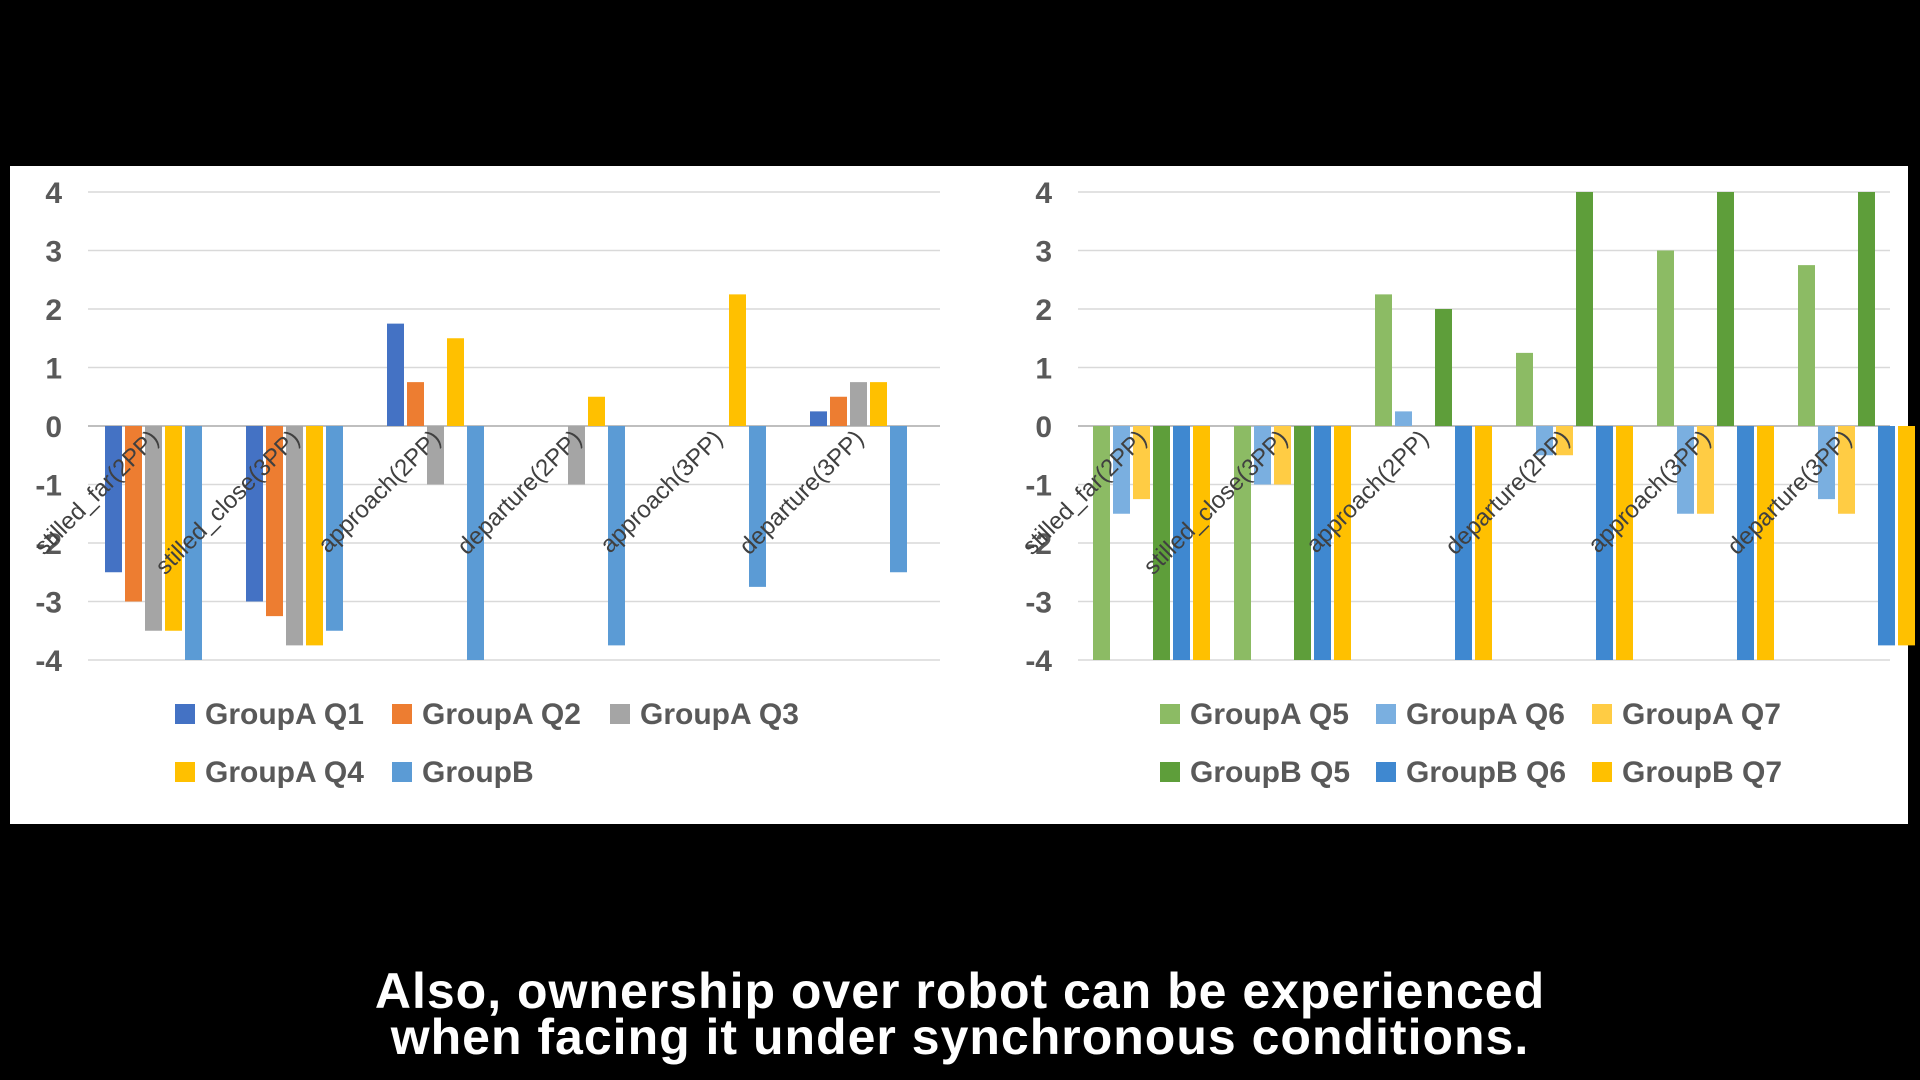  I want to click on y-tick-label: -3, so click(1038, 603).